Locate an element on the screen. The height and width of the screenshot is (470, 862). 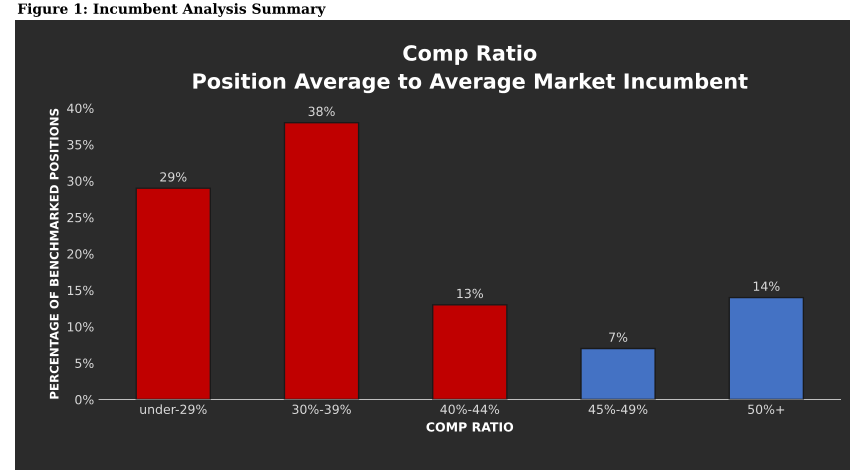
x-tick-label: 45%-49% is located at coordinates (618, 409).